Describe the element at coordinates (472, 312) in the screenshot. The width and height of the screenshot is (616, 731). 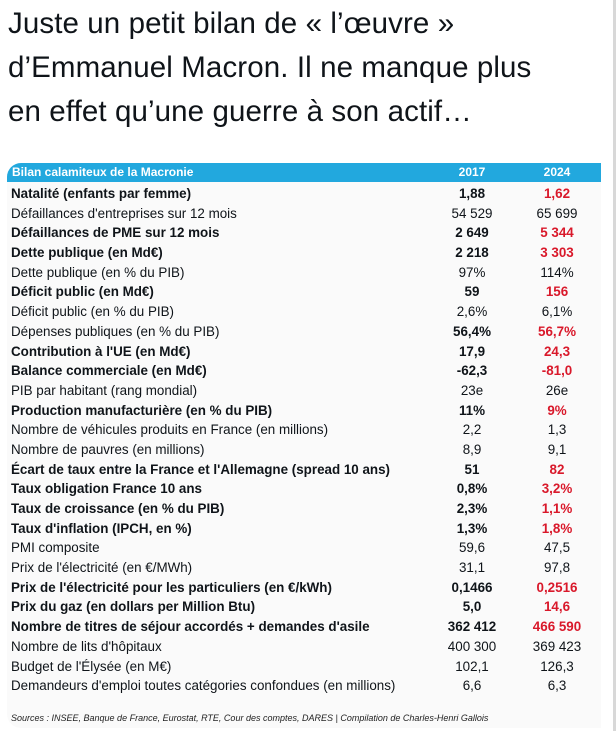
I see `value-2017: 2,6%` at that location.